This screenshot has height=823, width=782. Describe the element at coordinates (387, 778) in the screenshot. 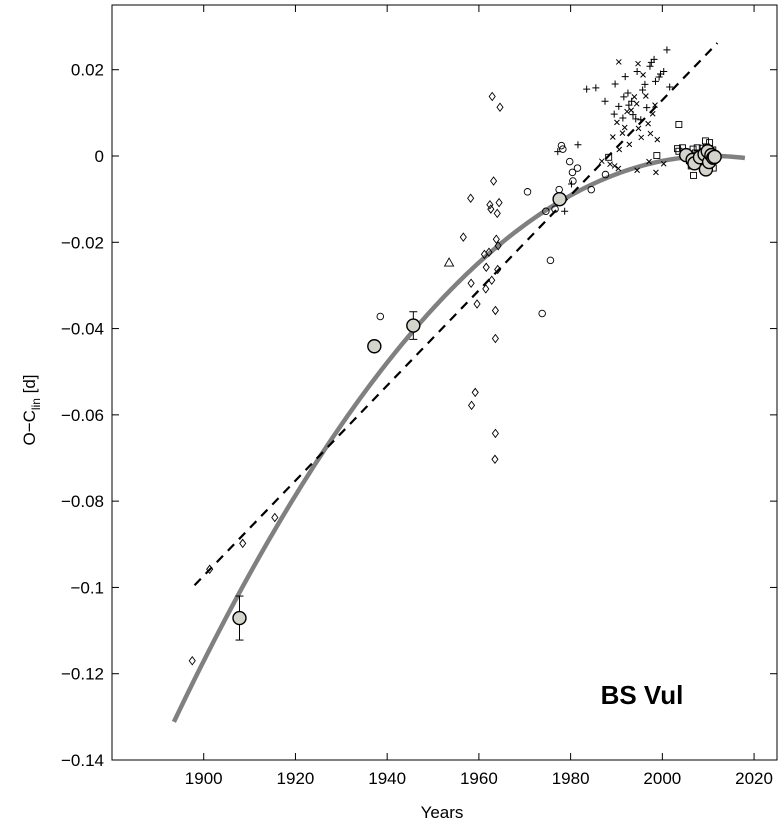

I see `x-tick-label: 1940` at that location.